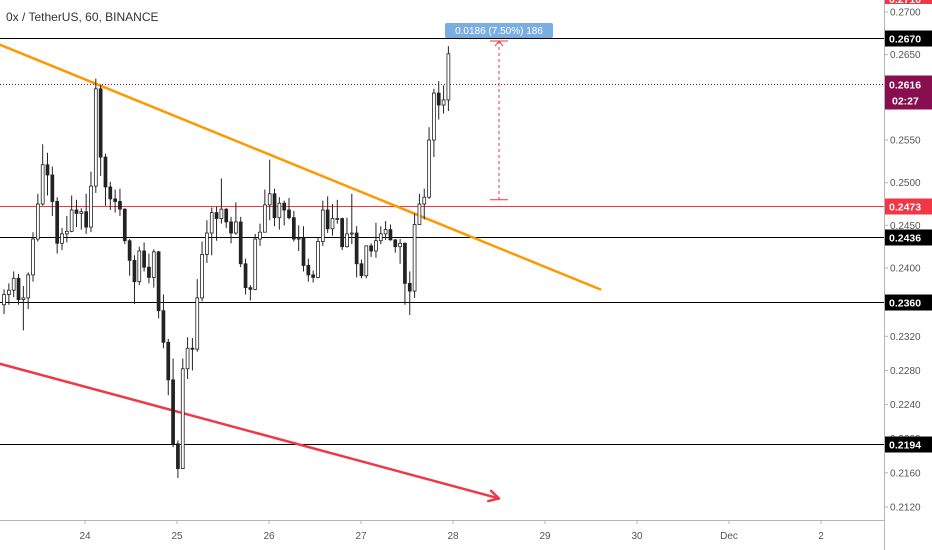 The image size is (932, 550). What do you see at coordinates (499, 31) in the screenshot?
I see `measure-label: 0.0186 (7.50%) 186` at bounding box center [499, 31].